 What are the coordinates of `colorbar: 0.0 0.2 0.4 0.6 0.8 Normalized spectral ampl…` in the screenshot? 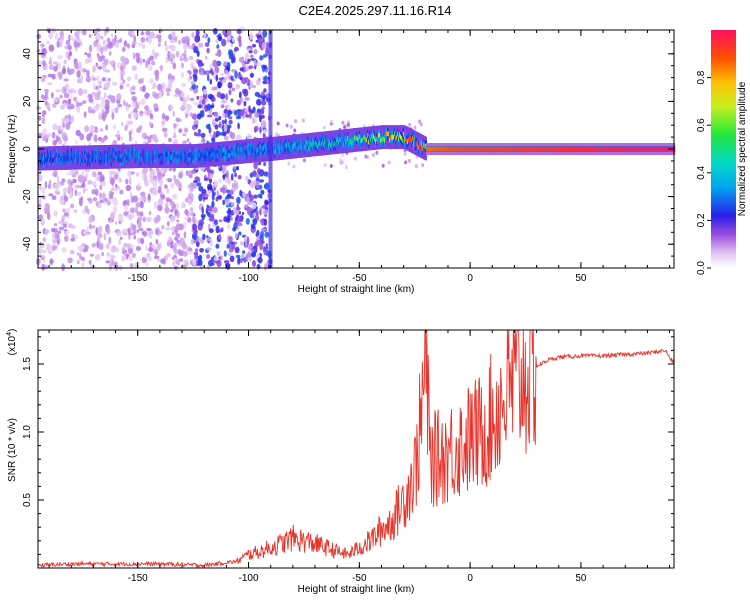 It's located at (722, 152).